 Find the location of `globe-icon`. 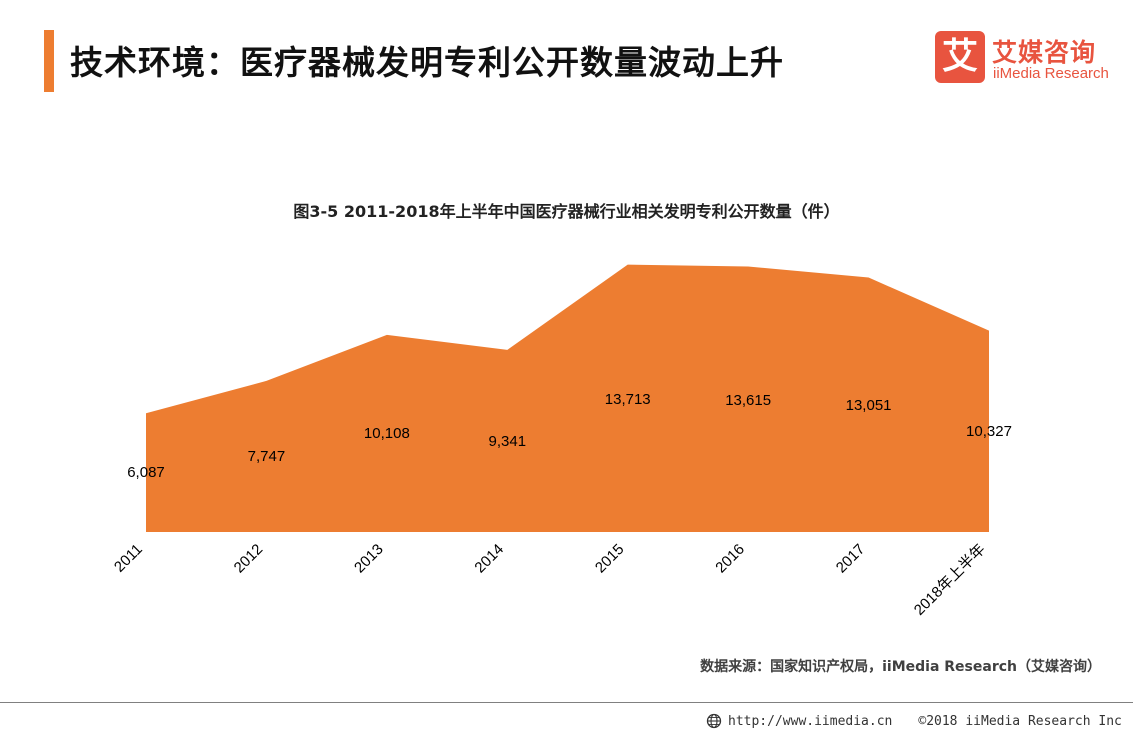

globe-icon is located at coordinates (714, 721).